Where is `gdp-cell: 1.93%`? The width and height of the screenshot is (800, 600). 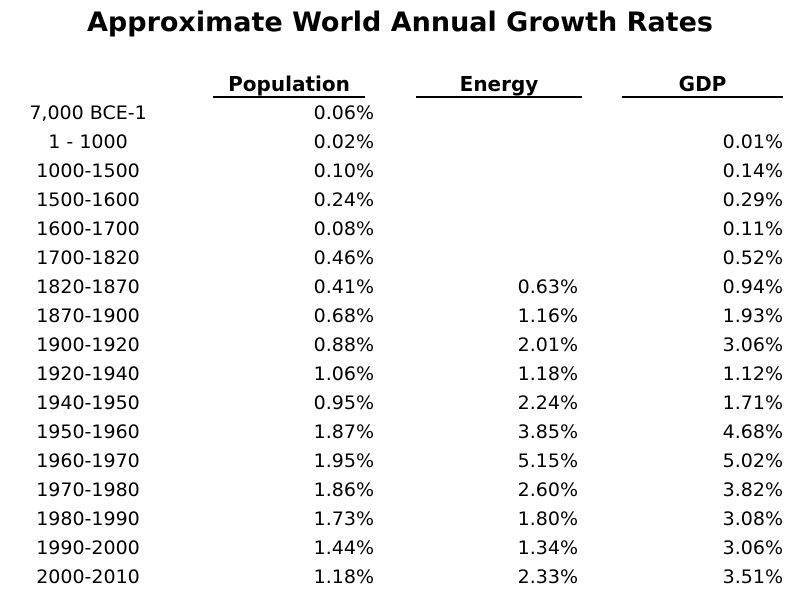
gdp-cell: 1.93% is located at coordinates (752, 316).